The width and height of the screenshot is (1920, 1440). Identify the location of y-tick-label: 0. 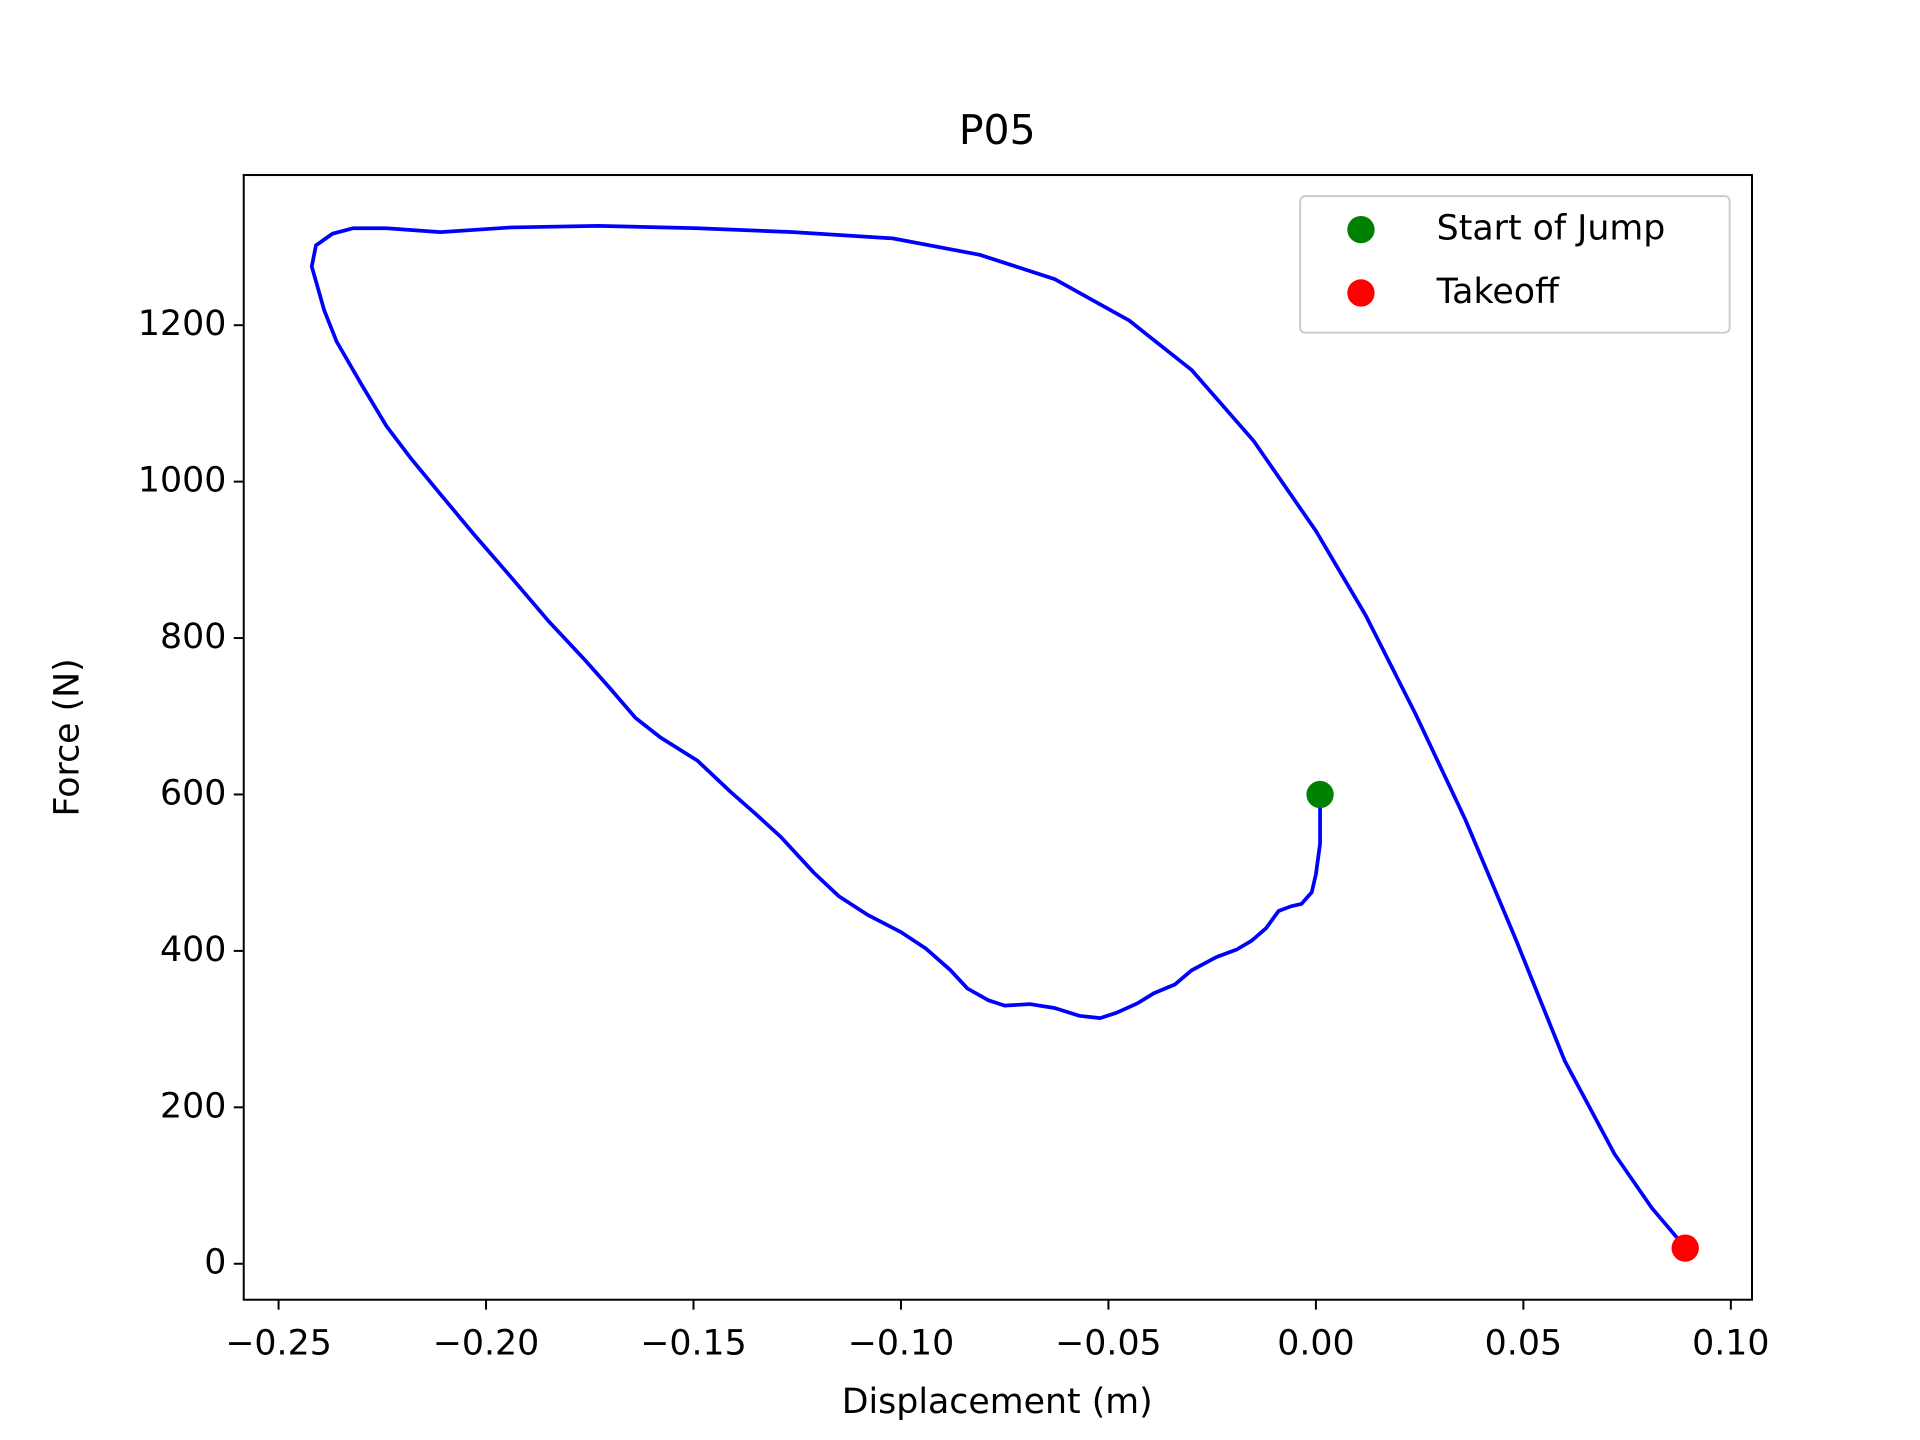
(215, 1263).